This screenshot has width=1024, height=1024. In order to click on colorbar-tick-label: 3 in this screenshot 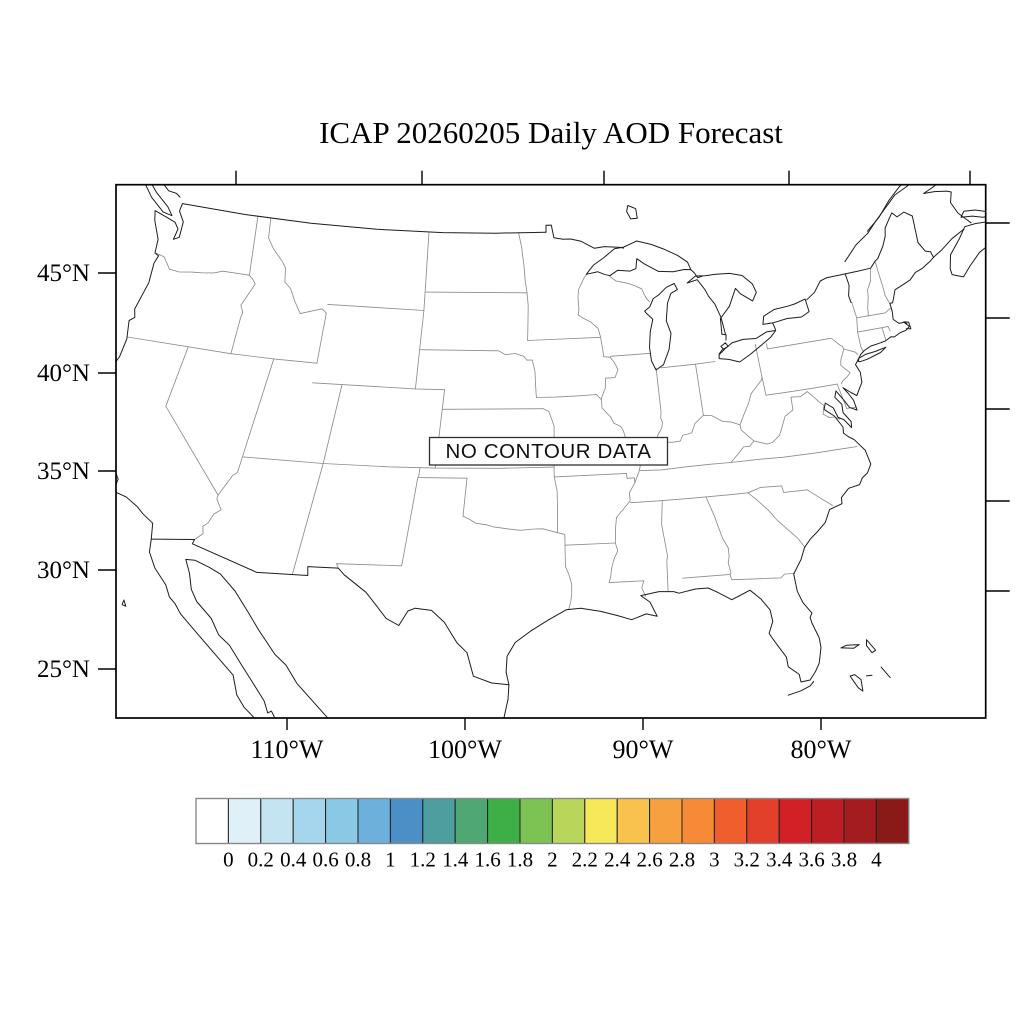, I will do `click(714, 860)`.